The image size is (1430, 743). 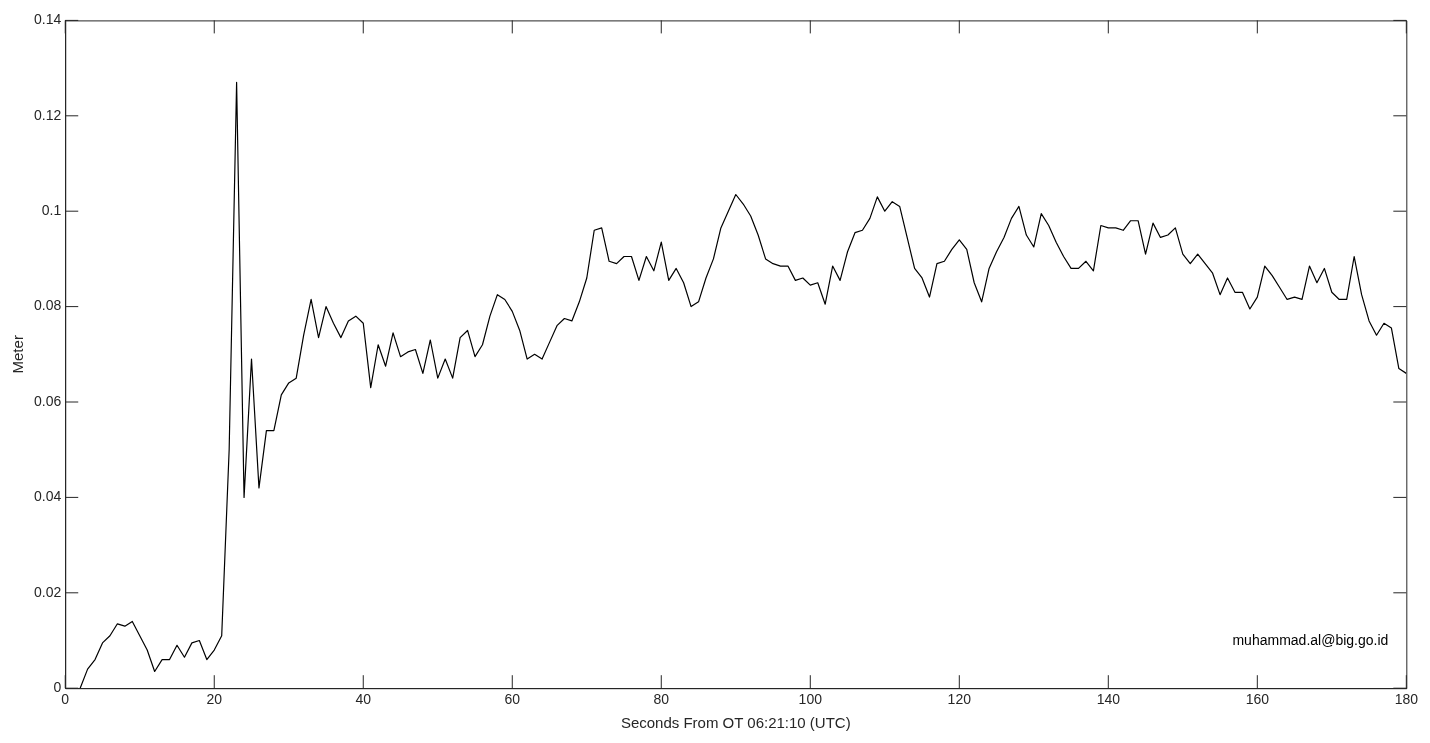 I want to click on x-tick-label: 140, so click(x=1108, y=699).